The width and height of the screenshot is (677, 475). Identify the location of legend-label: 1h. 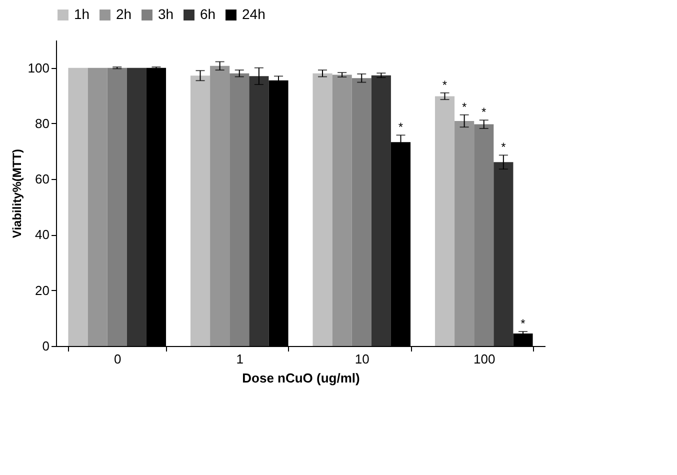
(82, 14).